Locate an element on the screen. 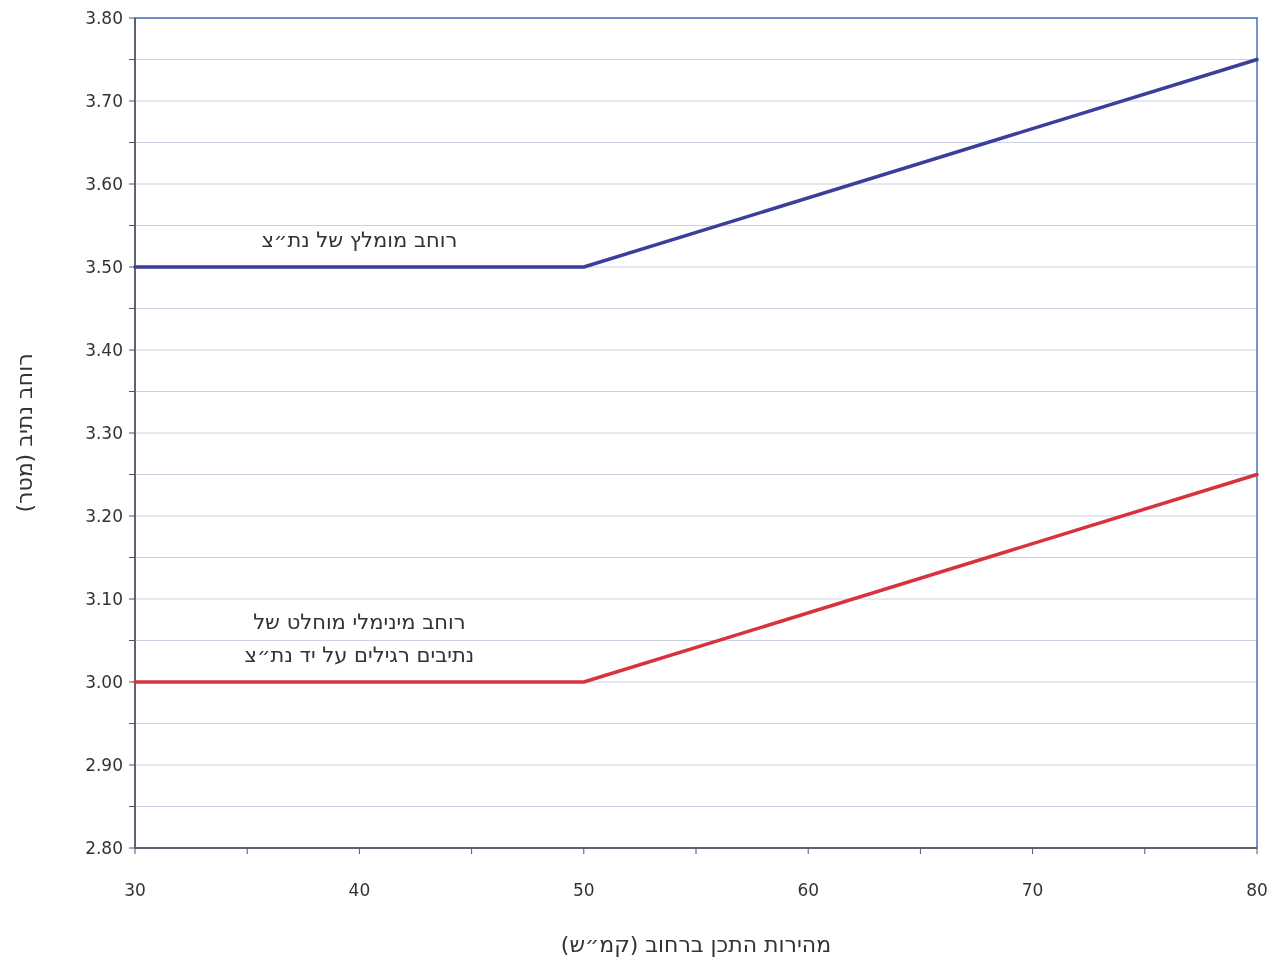 The height and width of the screenshot is (963, 1285). series-label: רוחב מינימלי מוחלט של נתיבים רגילים על יד נת״צ is located at coordinates (359, 638).